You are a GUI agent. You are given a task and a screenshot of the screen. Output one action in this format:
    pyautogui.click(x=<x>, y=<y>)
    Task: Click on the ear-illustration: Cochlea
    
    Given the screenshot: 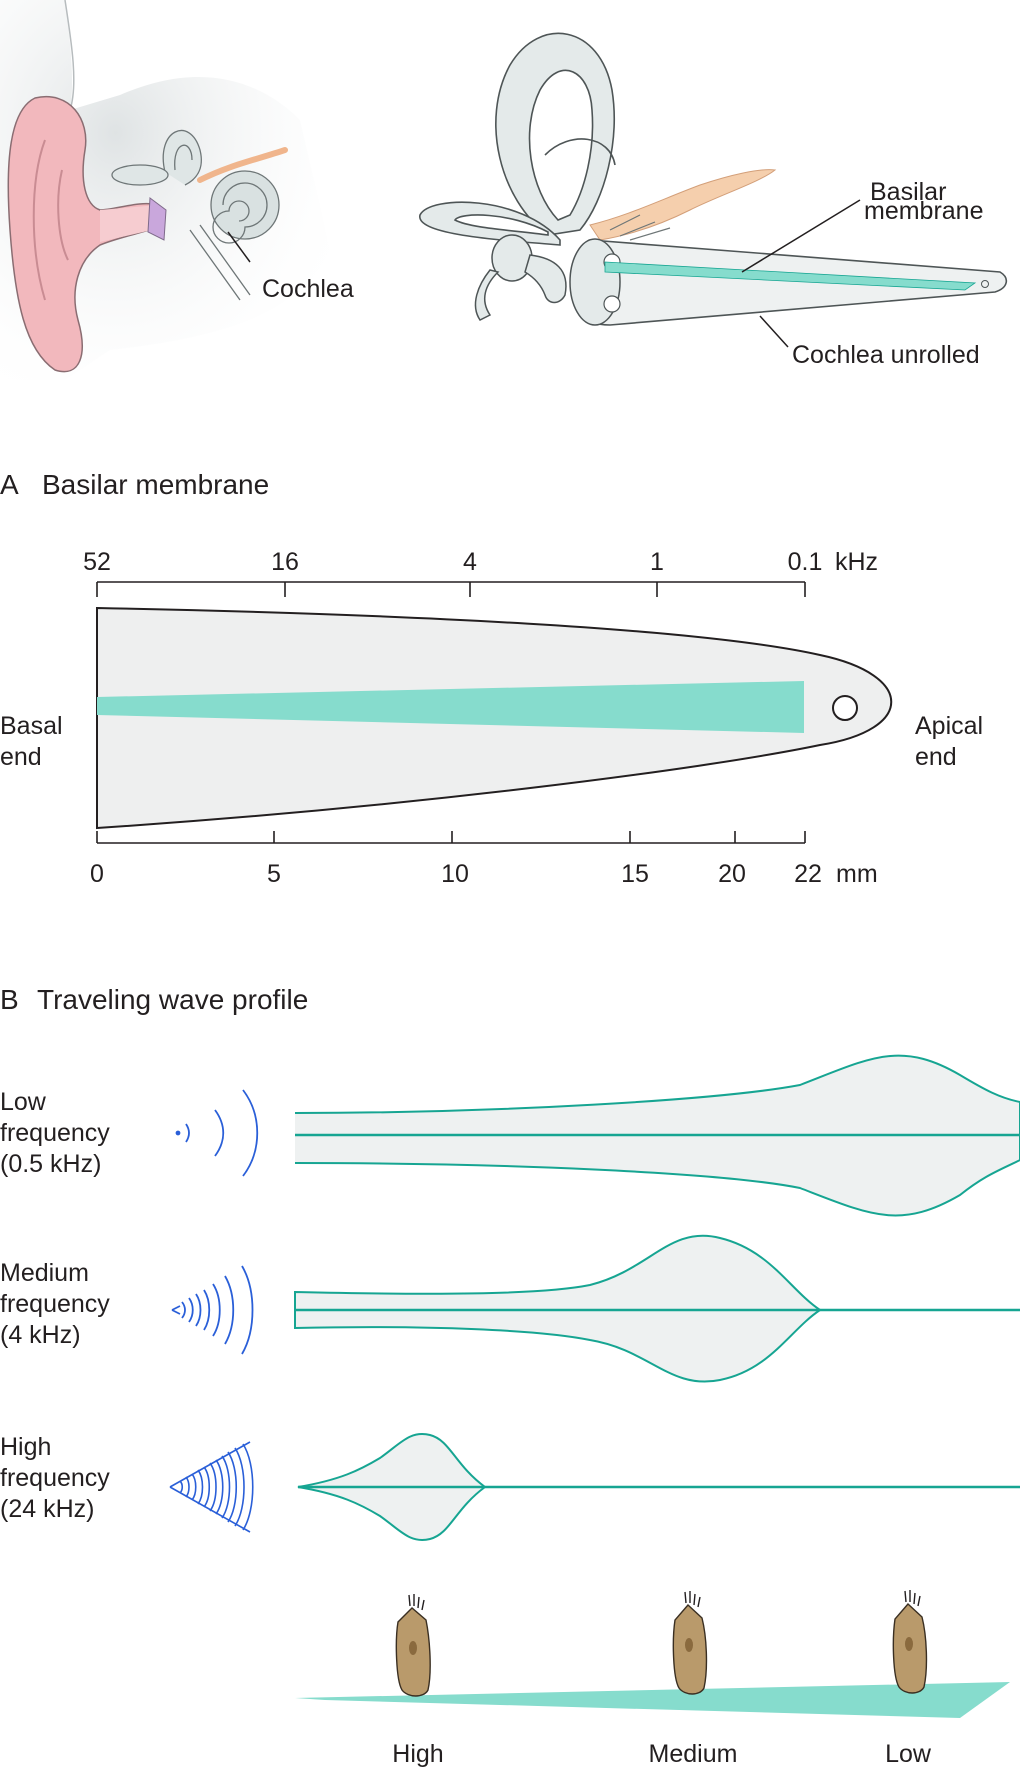 What is the action you would take?
    pyautogui.click(x=177, y=190)
    